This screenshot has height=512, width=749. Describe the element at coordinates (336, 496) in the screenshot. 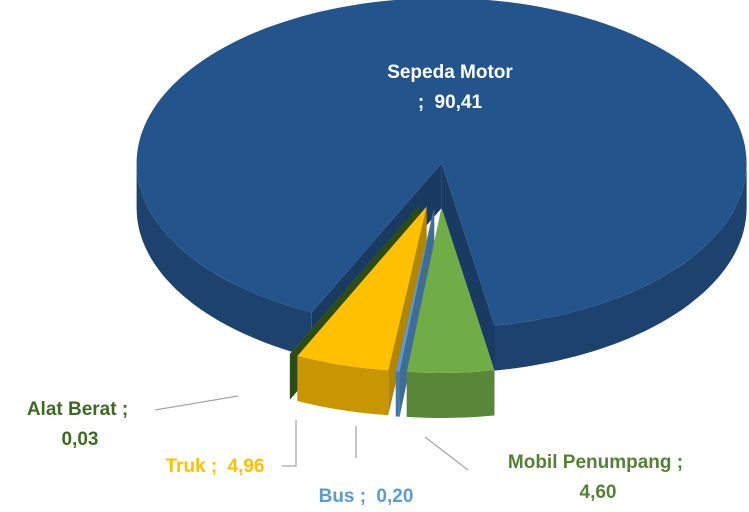

I see `label-part: Bus` at that location.